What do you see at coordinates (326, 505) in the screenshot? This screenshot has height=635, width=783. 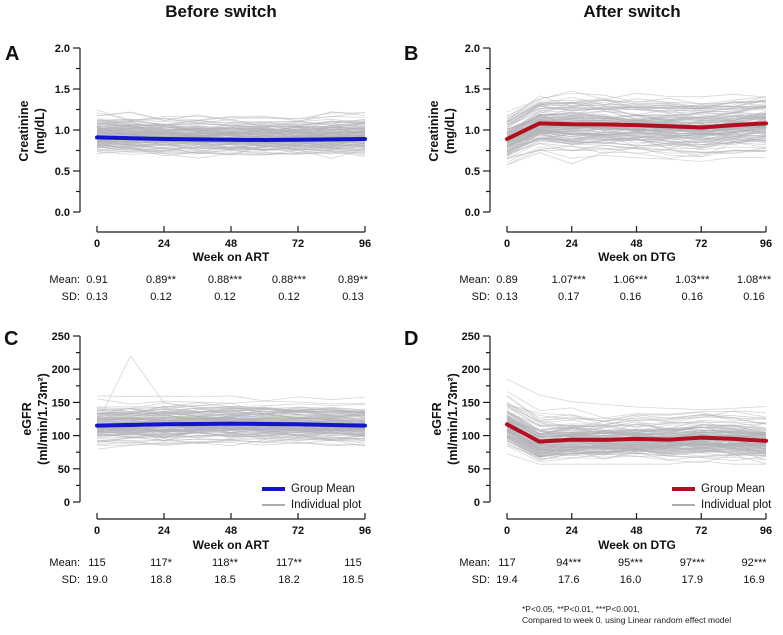 I see `legend-label-individual: Individual plot` at bounding box center [326, 505].